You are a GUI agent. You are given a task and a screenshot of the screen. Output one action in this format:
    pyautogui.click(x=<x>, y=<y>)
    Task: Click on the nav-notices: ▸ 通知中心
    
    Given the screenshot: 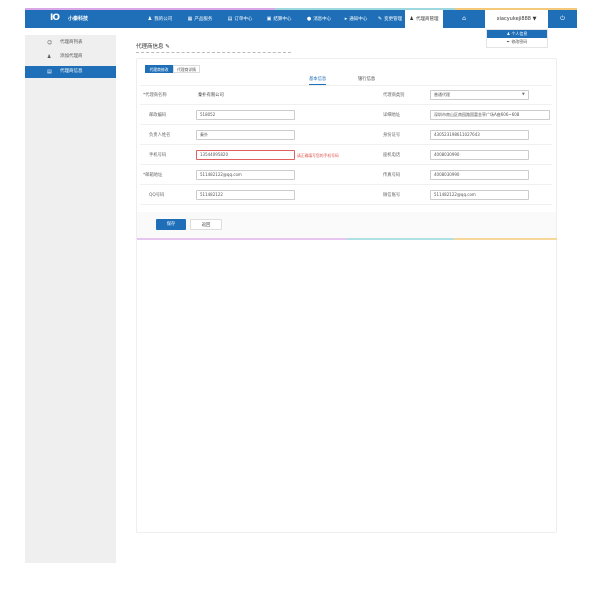 What is the action you would take?
    pyautogui.click(x=356, y=19)
    